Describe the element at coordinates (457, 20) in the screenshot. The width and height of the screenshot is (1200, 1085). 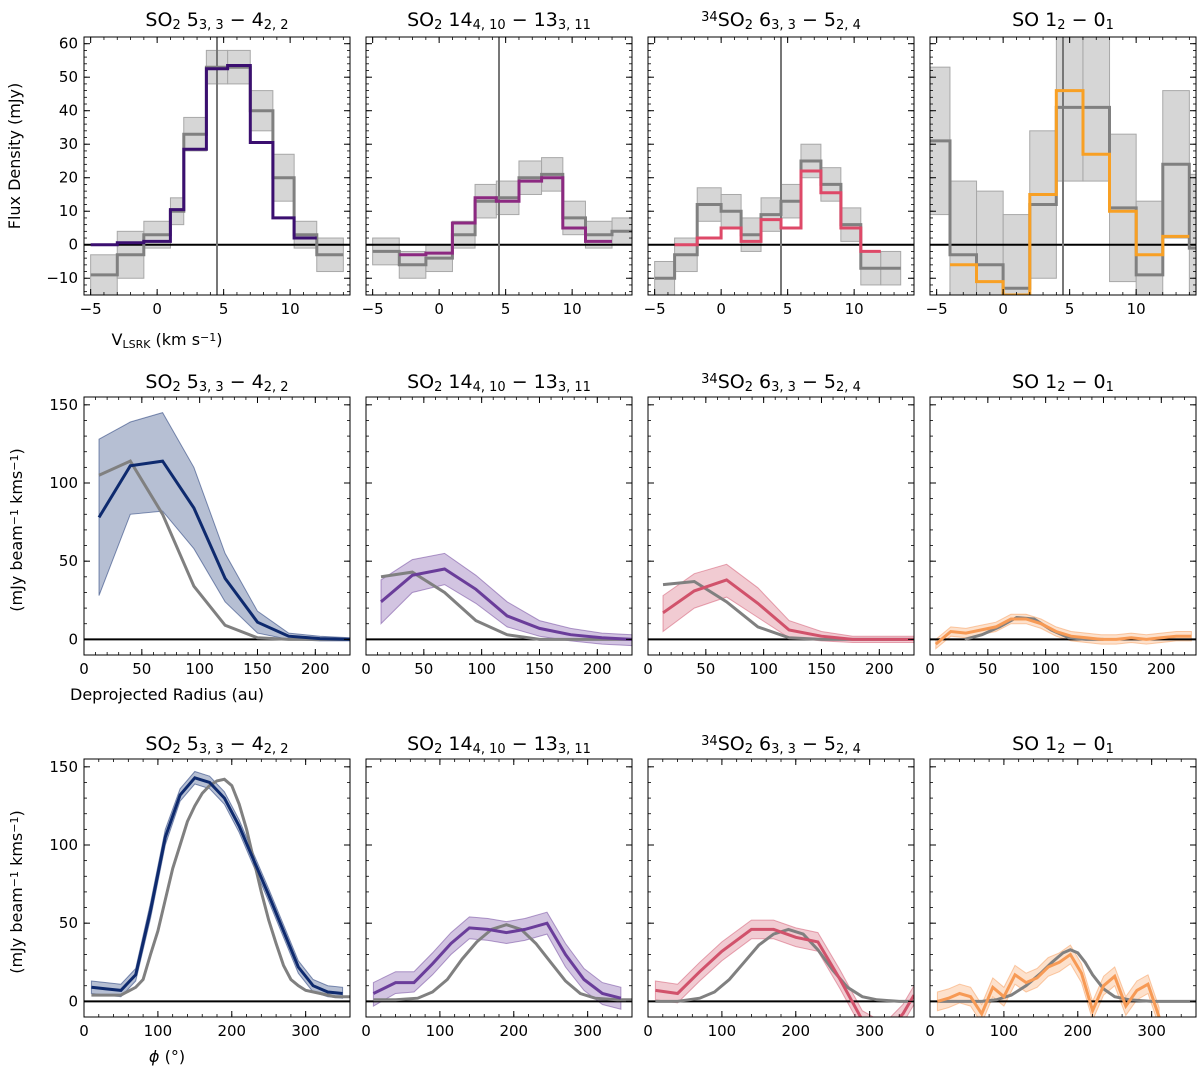
I see `title-upper-level: 14` at that location.